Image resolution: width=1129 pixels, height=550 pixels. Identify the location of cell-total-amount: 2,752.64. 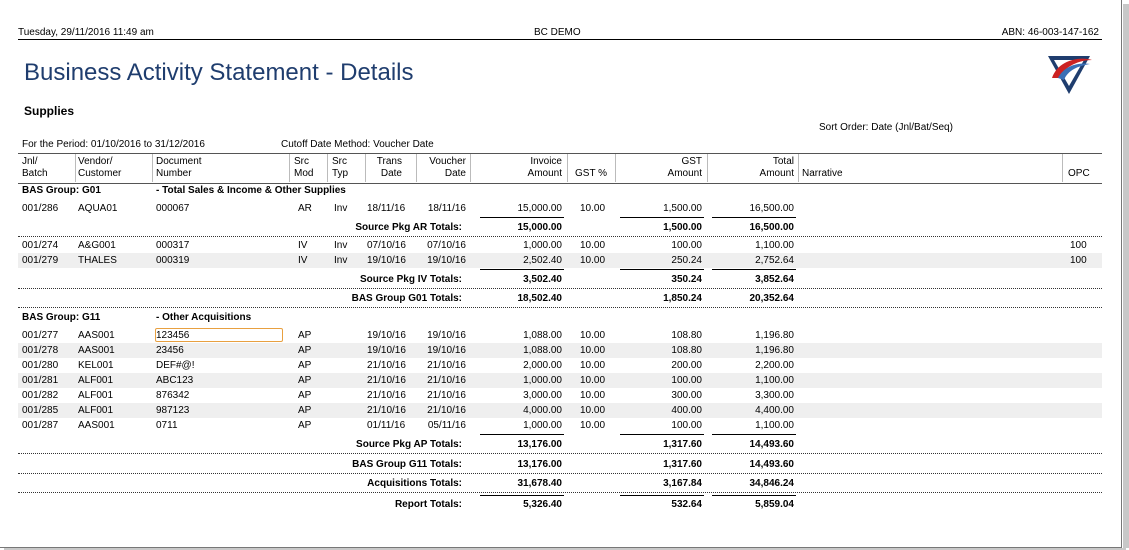
(774, 260).